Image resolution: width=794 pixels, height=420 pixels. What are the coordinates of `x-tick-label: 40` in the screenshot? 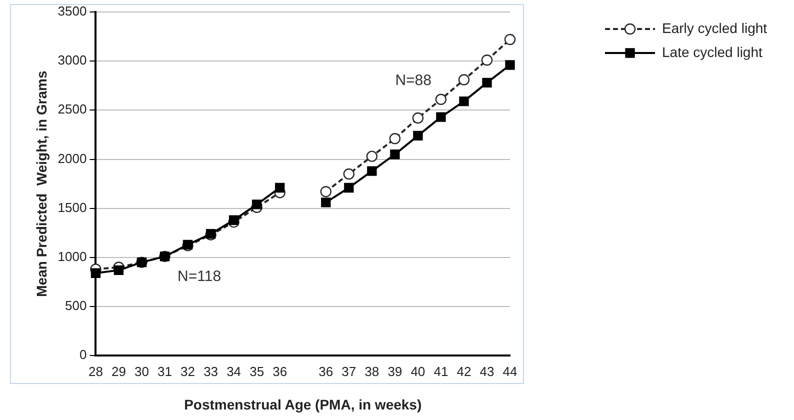 It's located at (418, 371).